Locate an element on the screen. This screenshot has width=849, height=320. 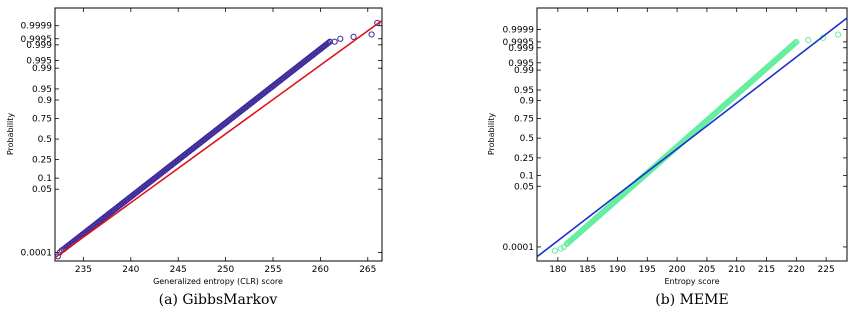
x-tick-label: 250 is located at coordinates (225, 270).